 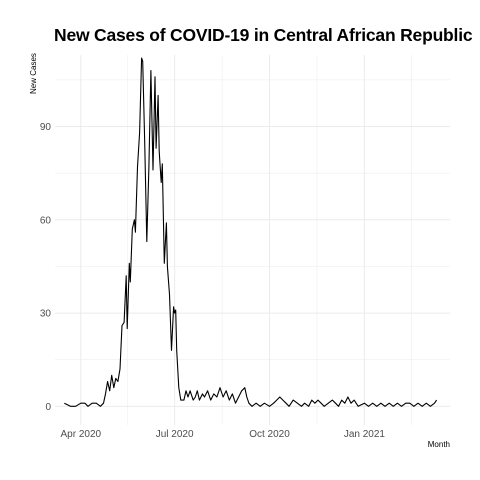 What do you see at coordinates (46, 314) in the screenshot?
I see `y-tick-label: 30` at bounding box center [46, 314].